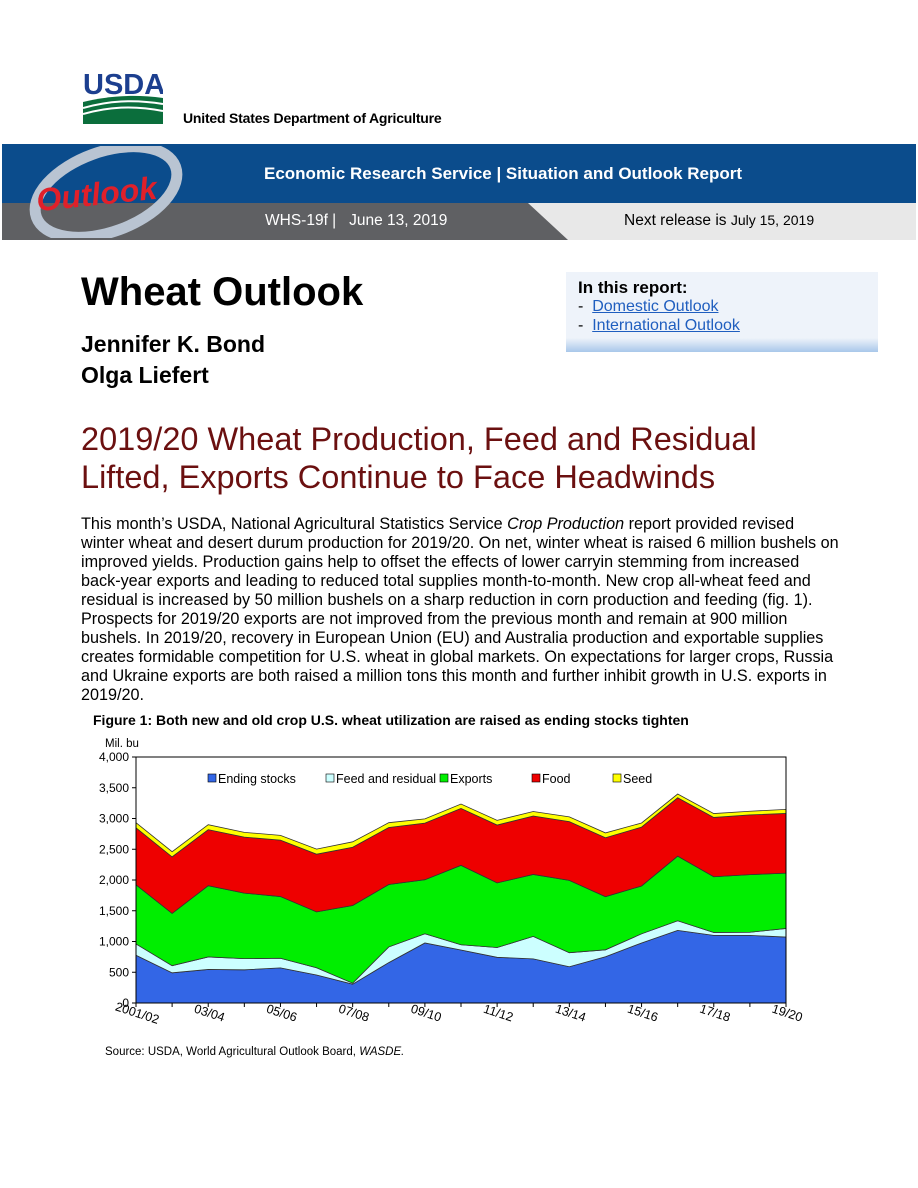 The image size is (918, 1188). Describe the element at coordinates (426, 1013) in the screenshot. I see `x-tick-label: 09/10` at that location.